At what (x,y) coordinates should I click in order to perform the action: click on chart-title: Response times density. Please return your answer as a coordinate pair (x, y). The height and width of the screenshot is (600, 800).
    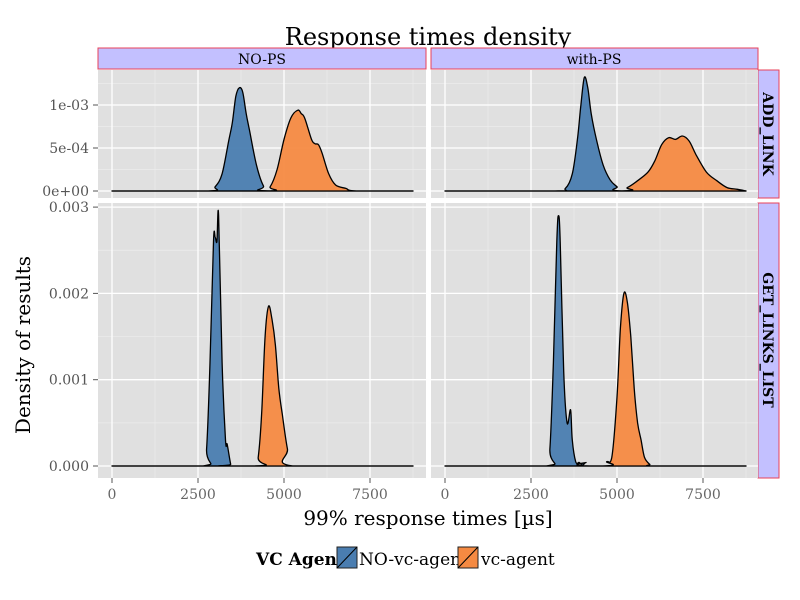
    Looking at the image, I should click on (428, 37).